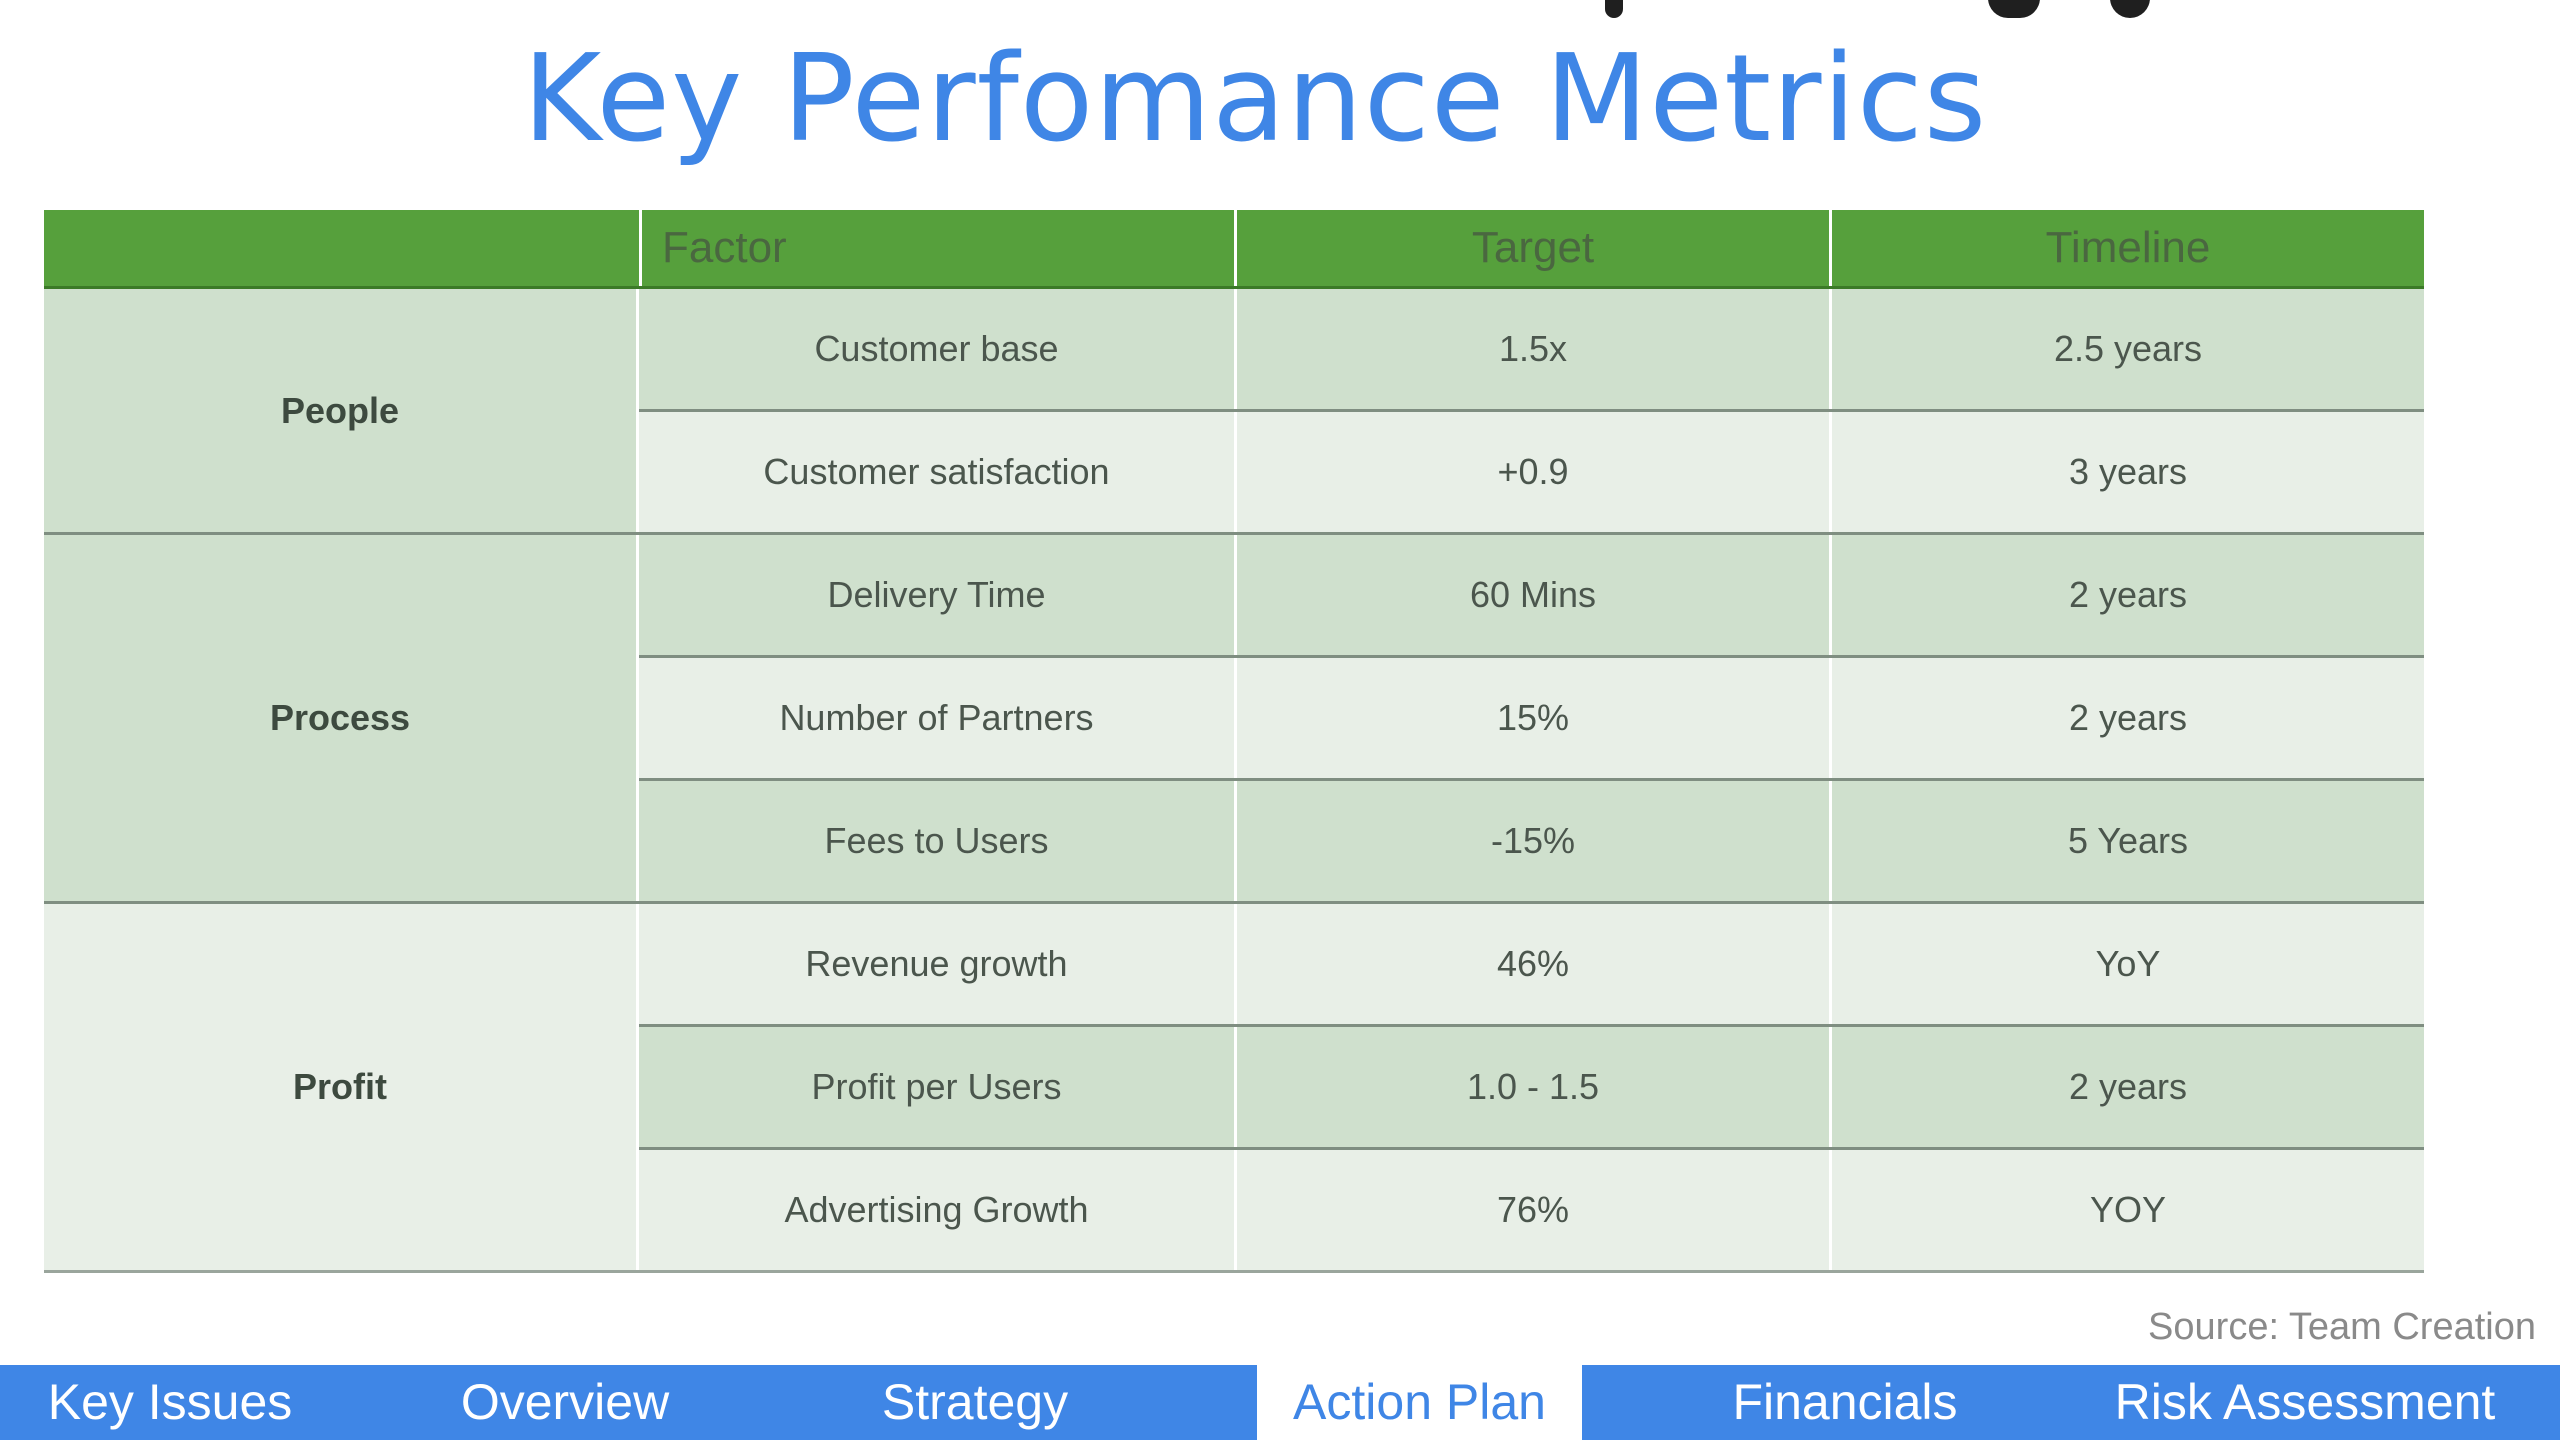  I want to click on target-cell: 1.5x, so click(1531, 349).